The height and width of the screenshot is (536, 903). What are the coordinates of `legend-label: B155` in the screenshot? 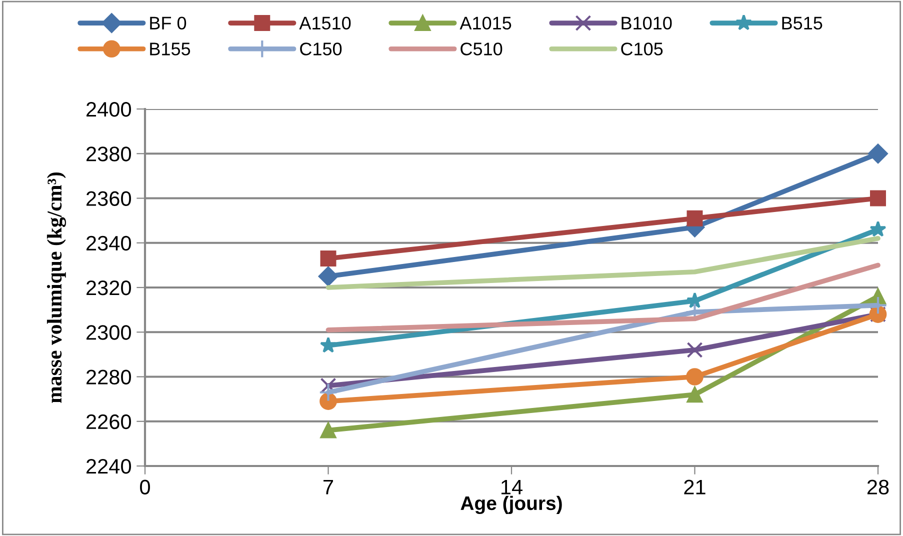 It's located at (170, 49).